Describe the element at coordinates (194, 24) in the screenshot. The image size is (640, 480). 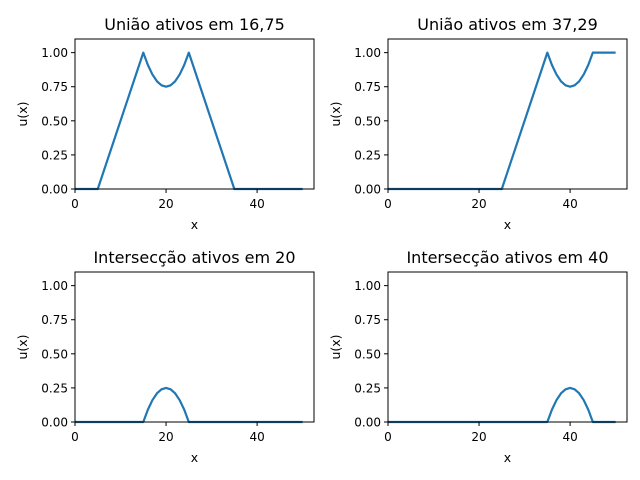
I see `chart-title: União ativos em 16,75` at that location.